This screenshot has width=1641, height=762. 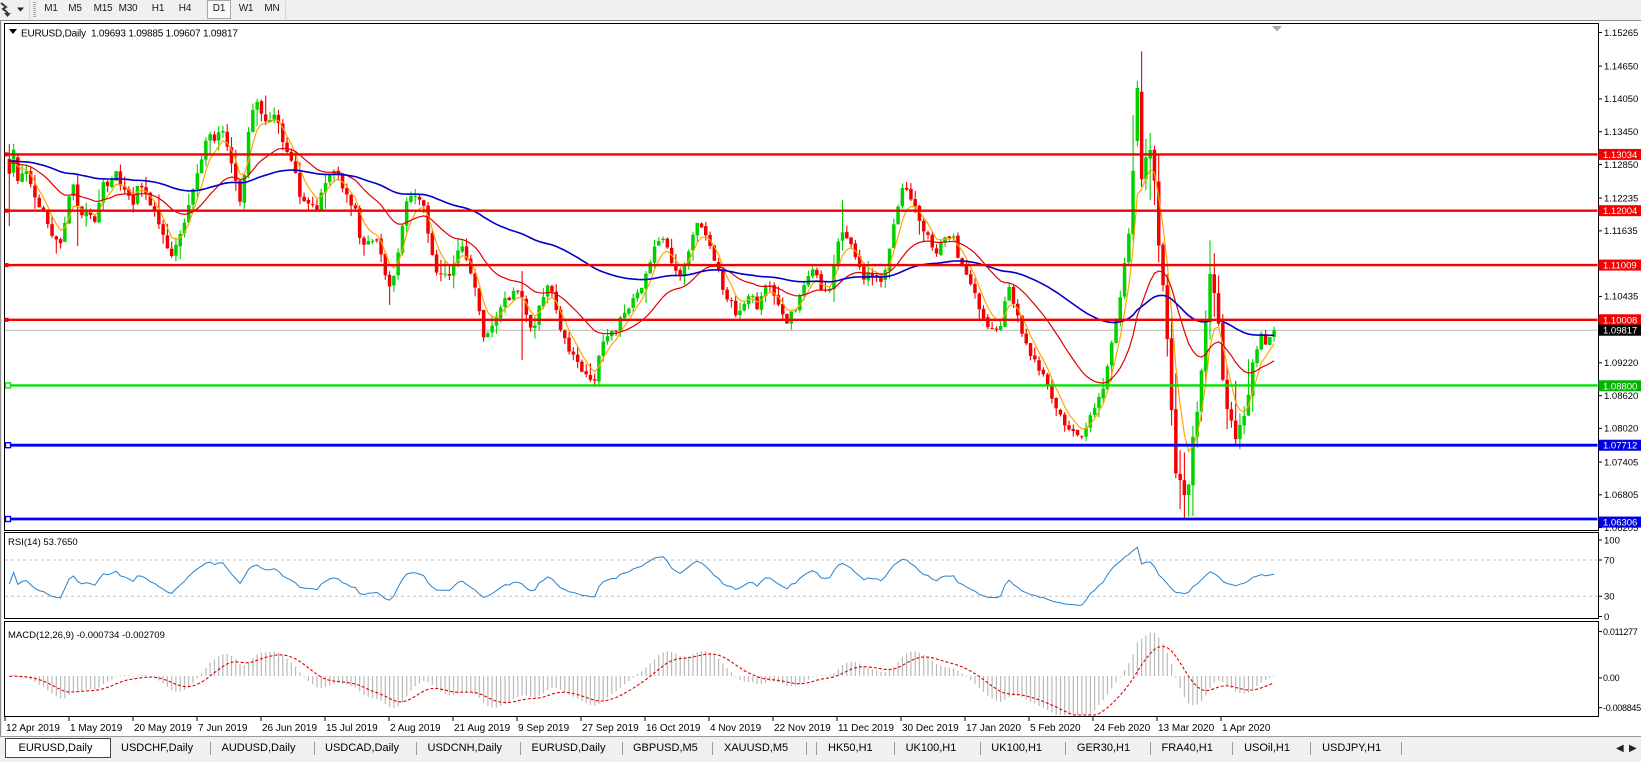 I want to click on svg-text: 5 Feb 2020, so click(x=1055, y=728).